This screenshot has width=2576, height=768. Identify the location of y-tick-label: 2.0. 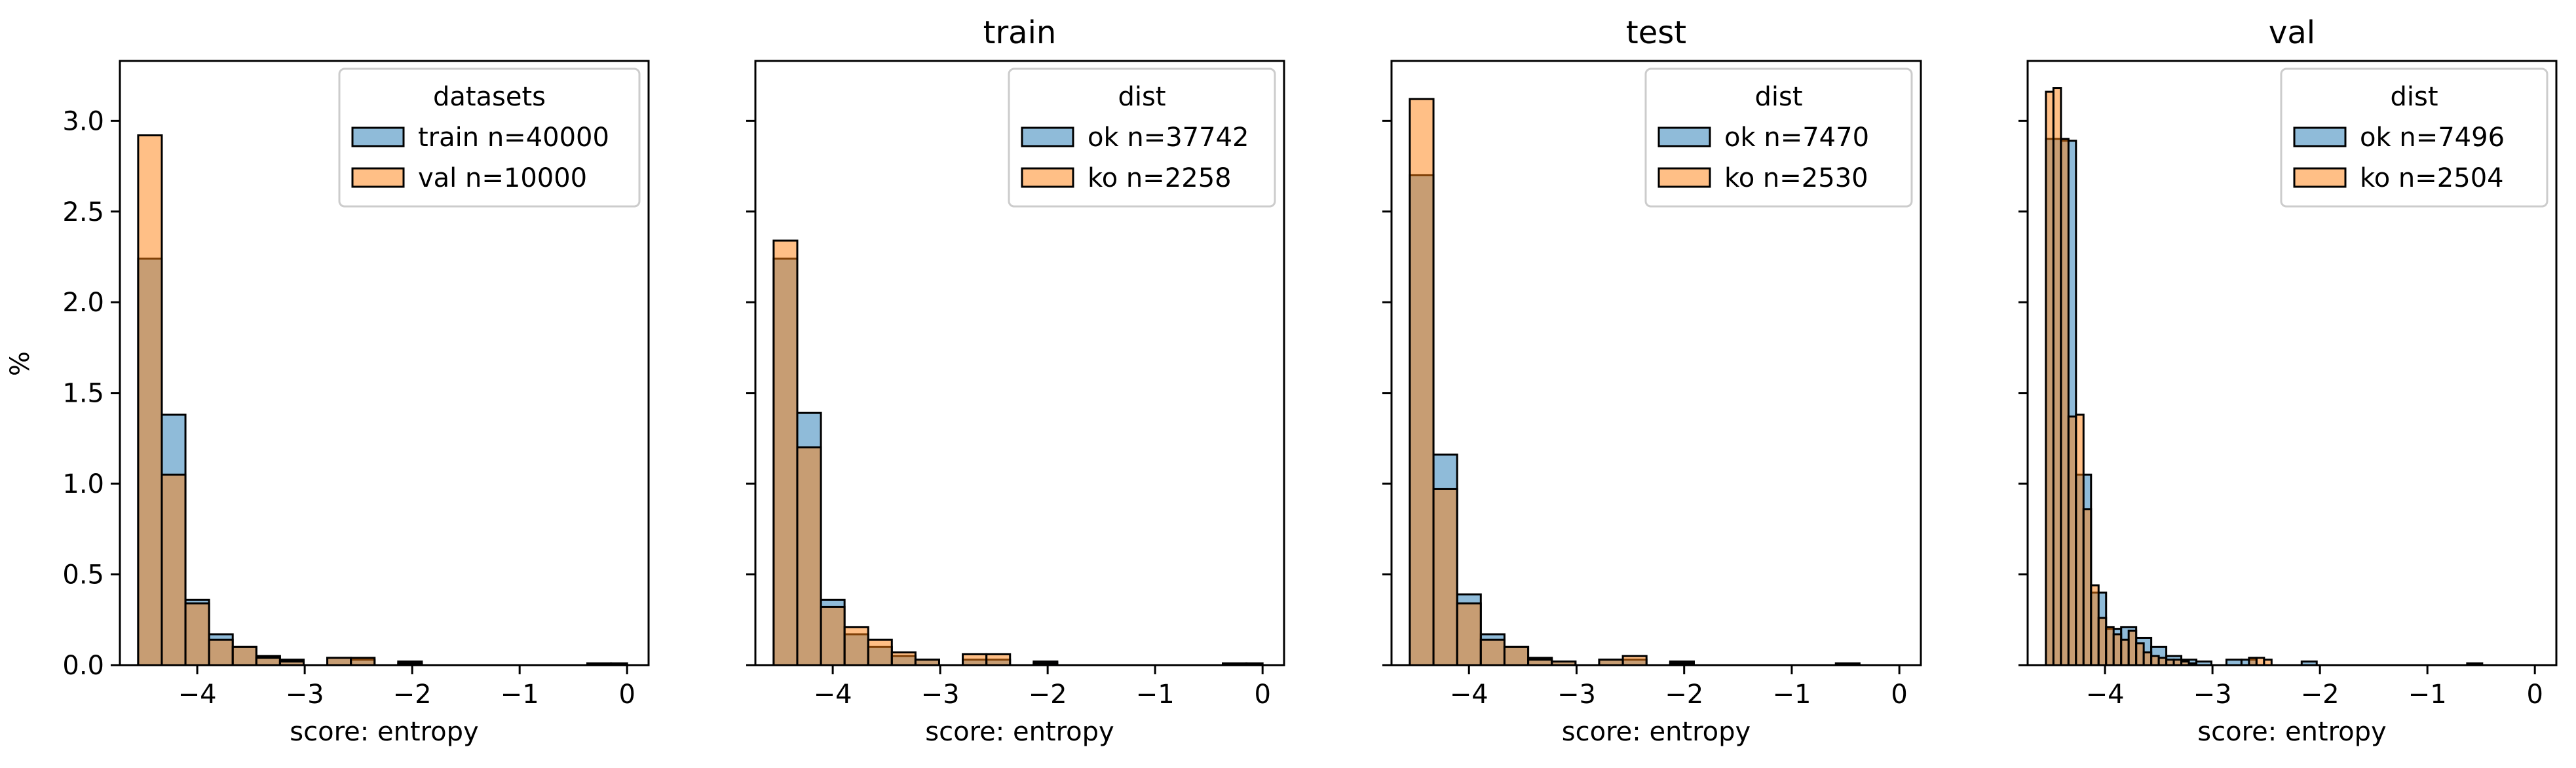
(83, 303).